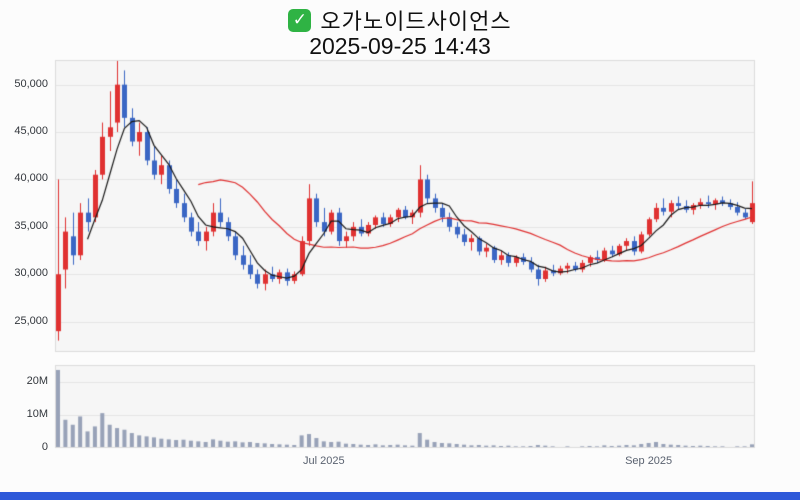  I want to click on bottom-accent-bar, so click(400, 496).